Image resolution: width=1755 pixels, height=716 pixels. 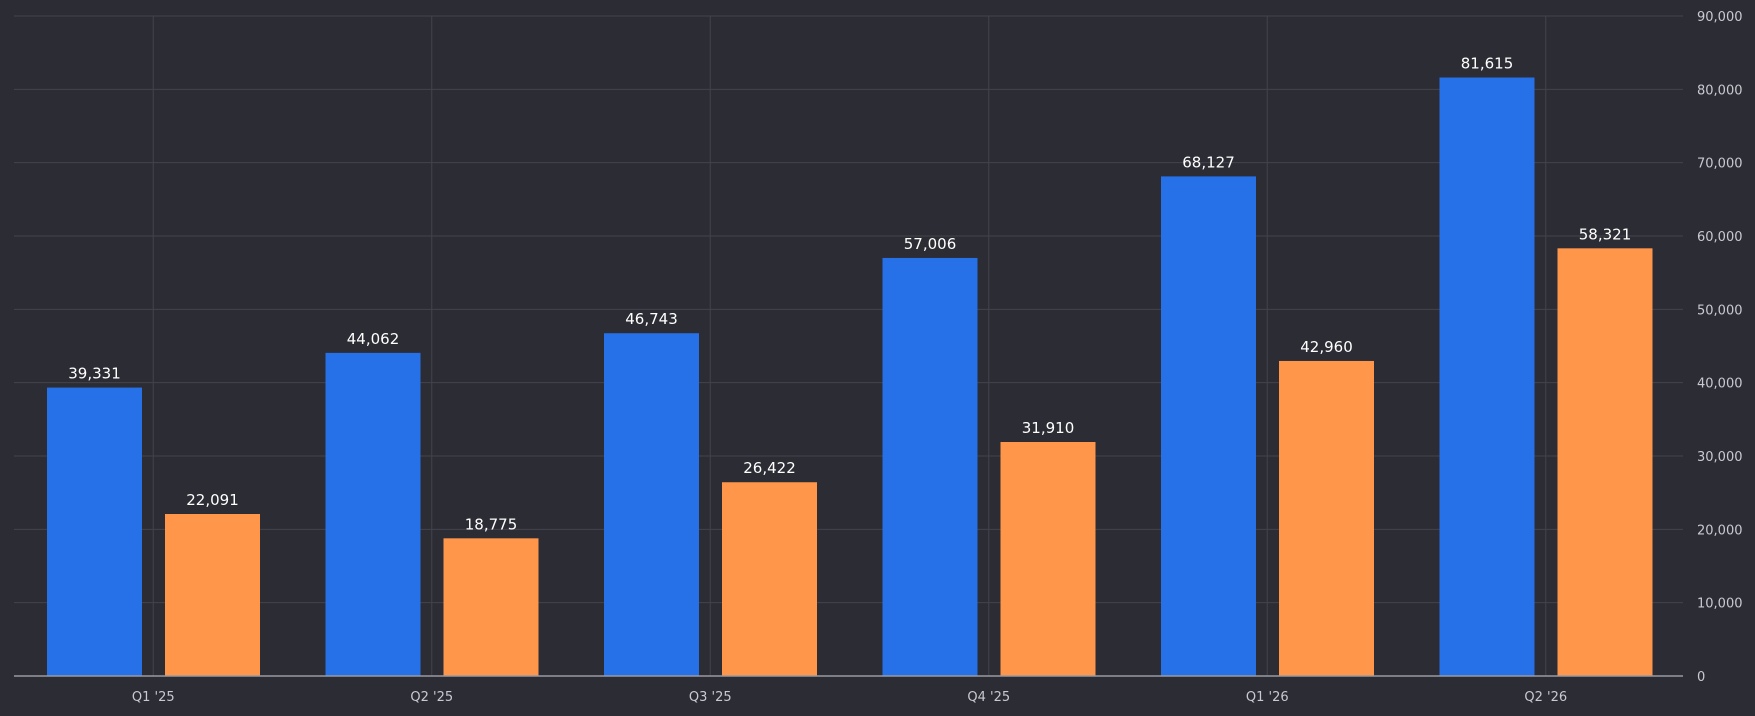 I want to click on data-label: 39,331, so click(x=94, y=374).